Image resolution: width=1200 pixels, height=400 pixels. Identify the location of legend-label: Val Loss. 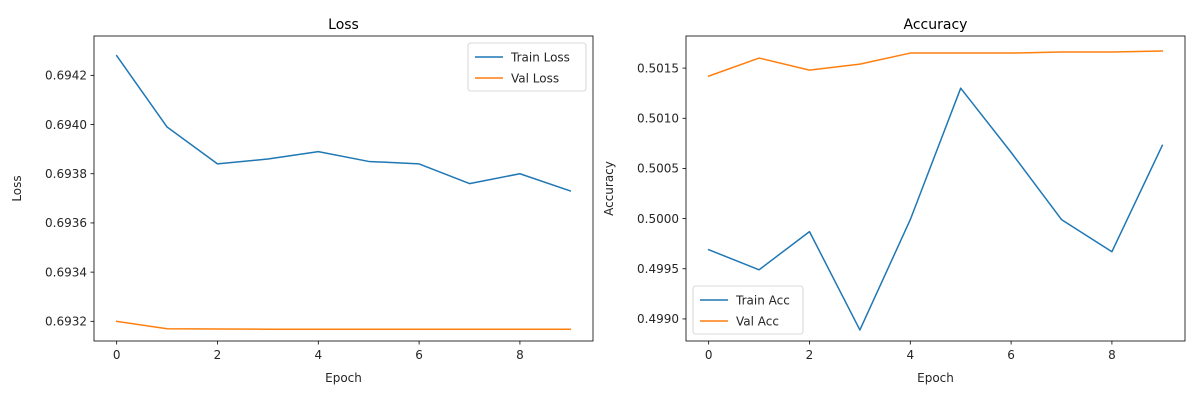
(535, 78).